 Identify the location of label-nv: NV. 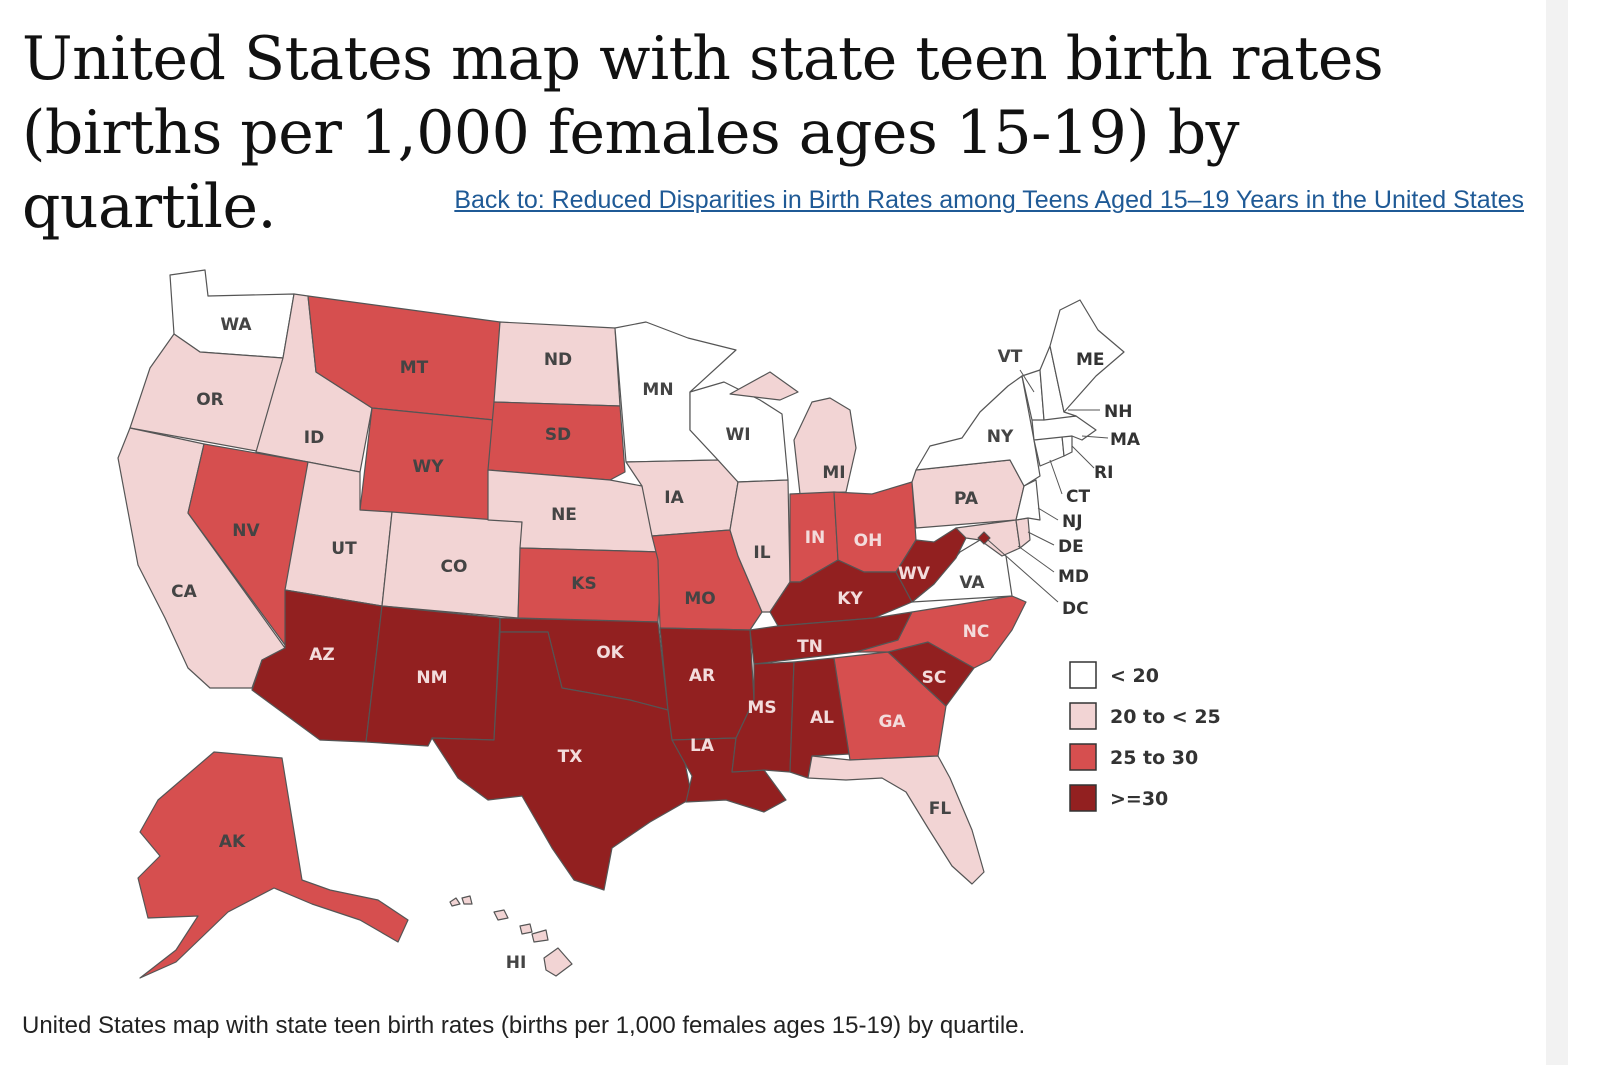
(246, 531).